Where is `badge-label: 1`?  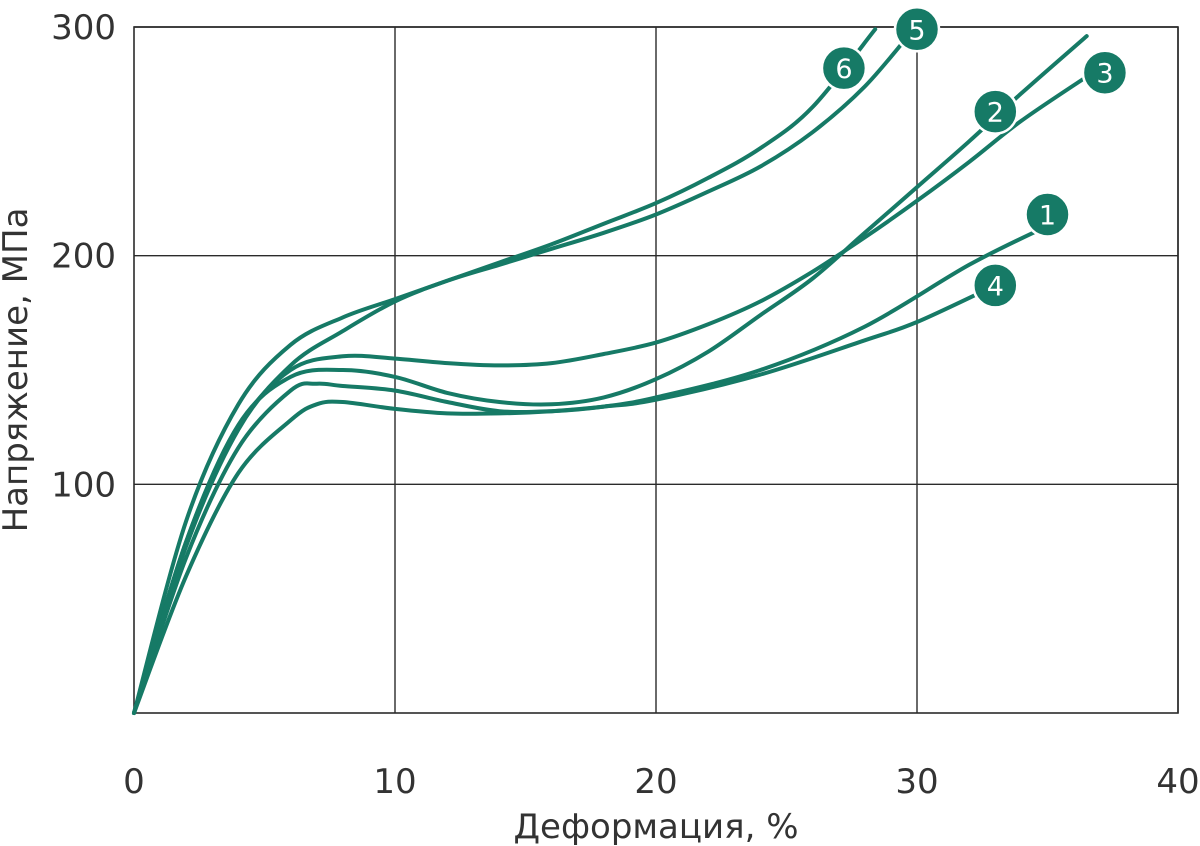
badge-label: 1 is located at coordinates (1047, 216).